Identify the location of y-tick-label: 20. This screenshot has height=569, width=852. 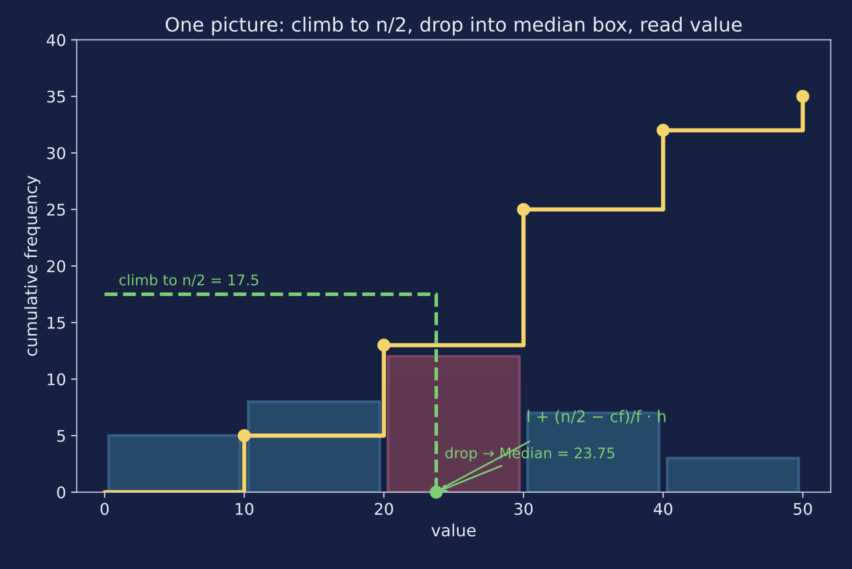
(56, 266).